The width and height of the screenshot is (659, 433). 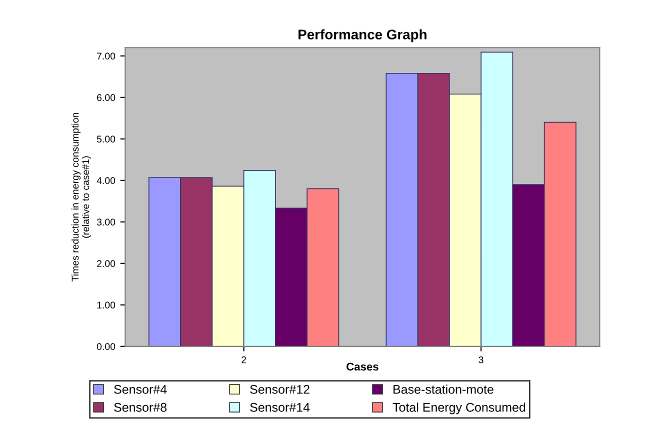 I want to click on y-axis-title: Times reduction in energy consumption (relative to case#1), so click(x=81, y=197).